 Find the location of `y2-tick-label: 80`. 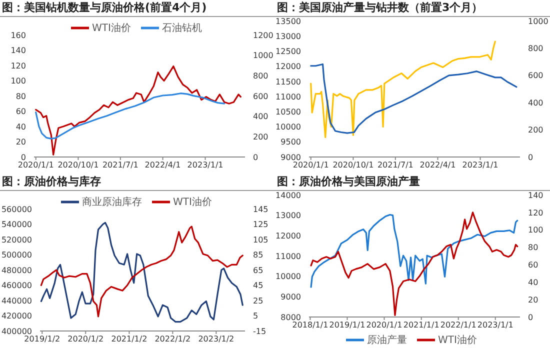

y2-tick-label: 80 is located at coordinates (533, 247).